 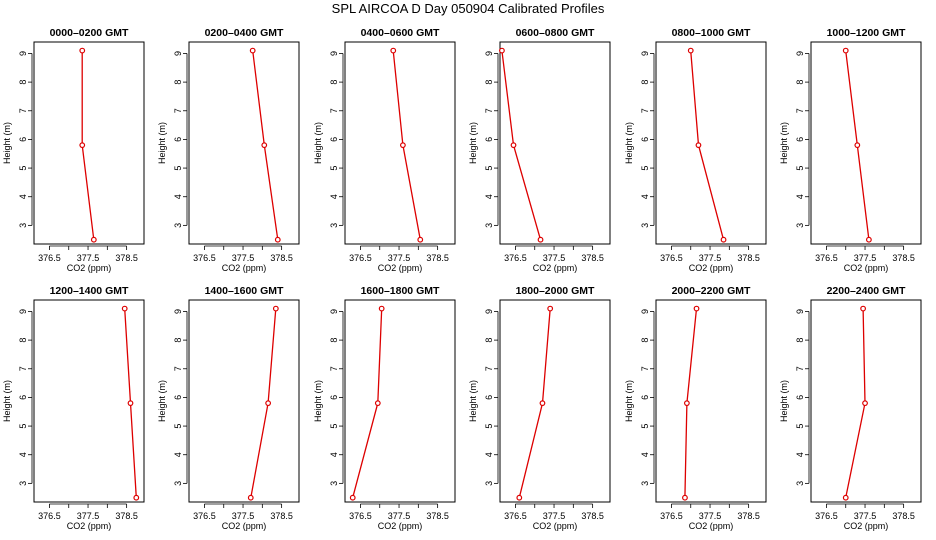 I want to click on panel-title: 1600–1800 GMT, so click(x=400, y=291).